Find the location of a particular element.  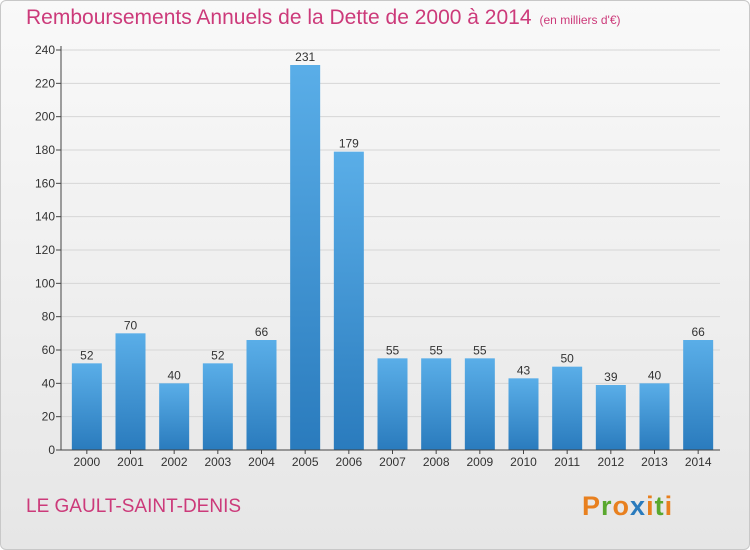

x-tick-label-2002: 2002 is located at coordinates (174, 462).